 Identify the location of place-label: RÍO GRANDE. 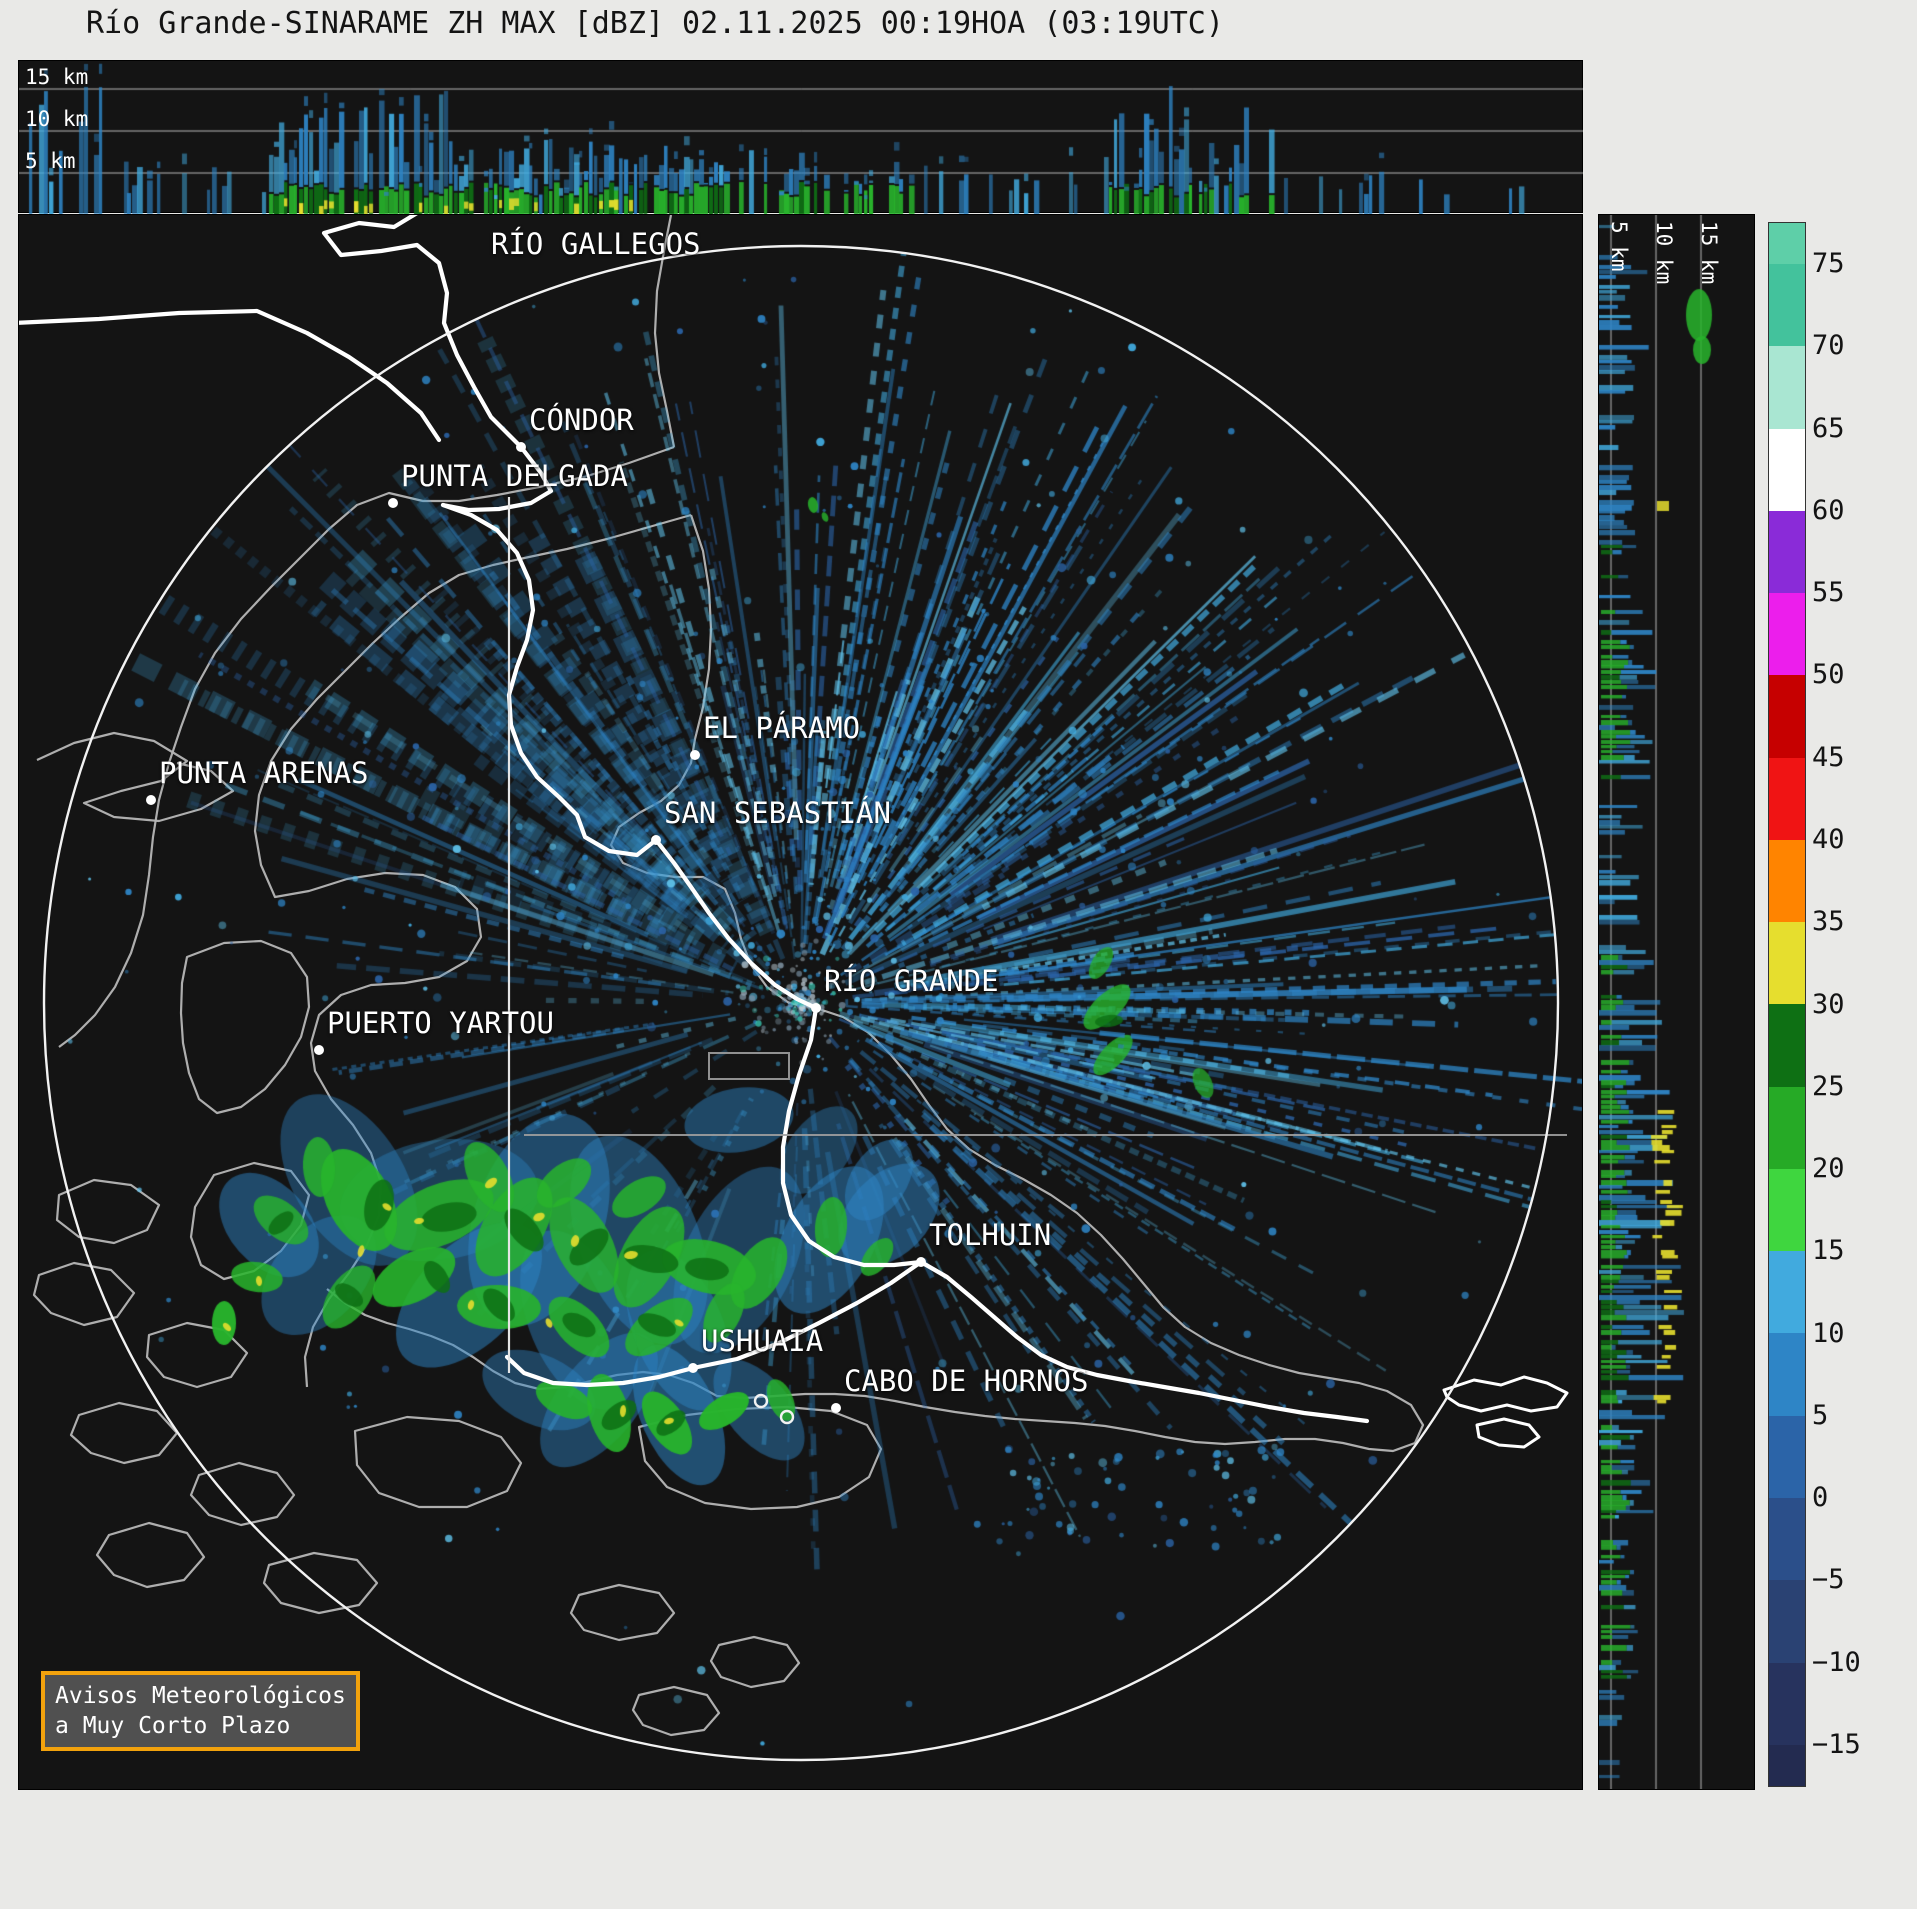
(911, 981).